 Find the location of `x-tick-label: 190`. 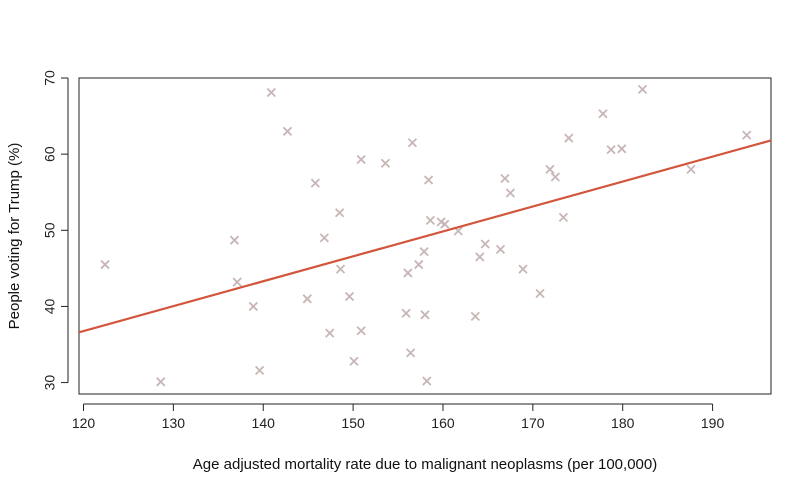

x-tick-label: 190 is located at coordinates (713, 423).